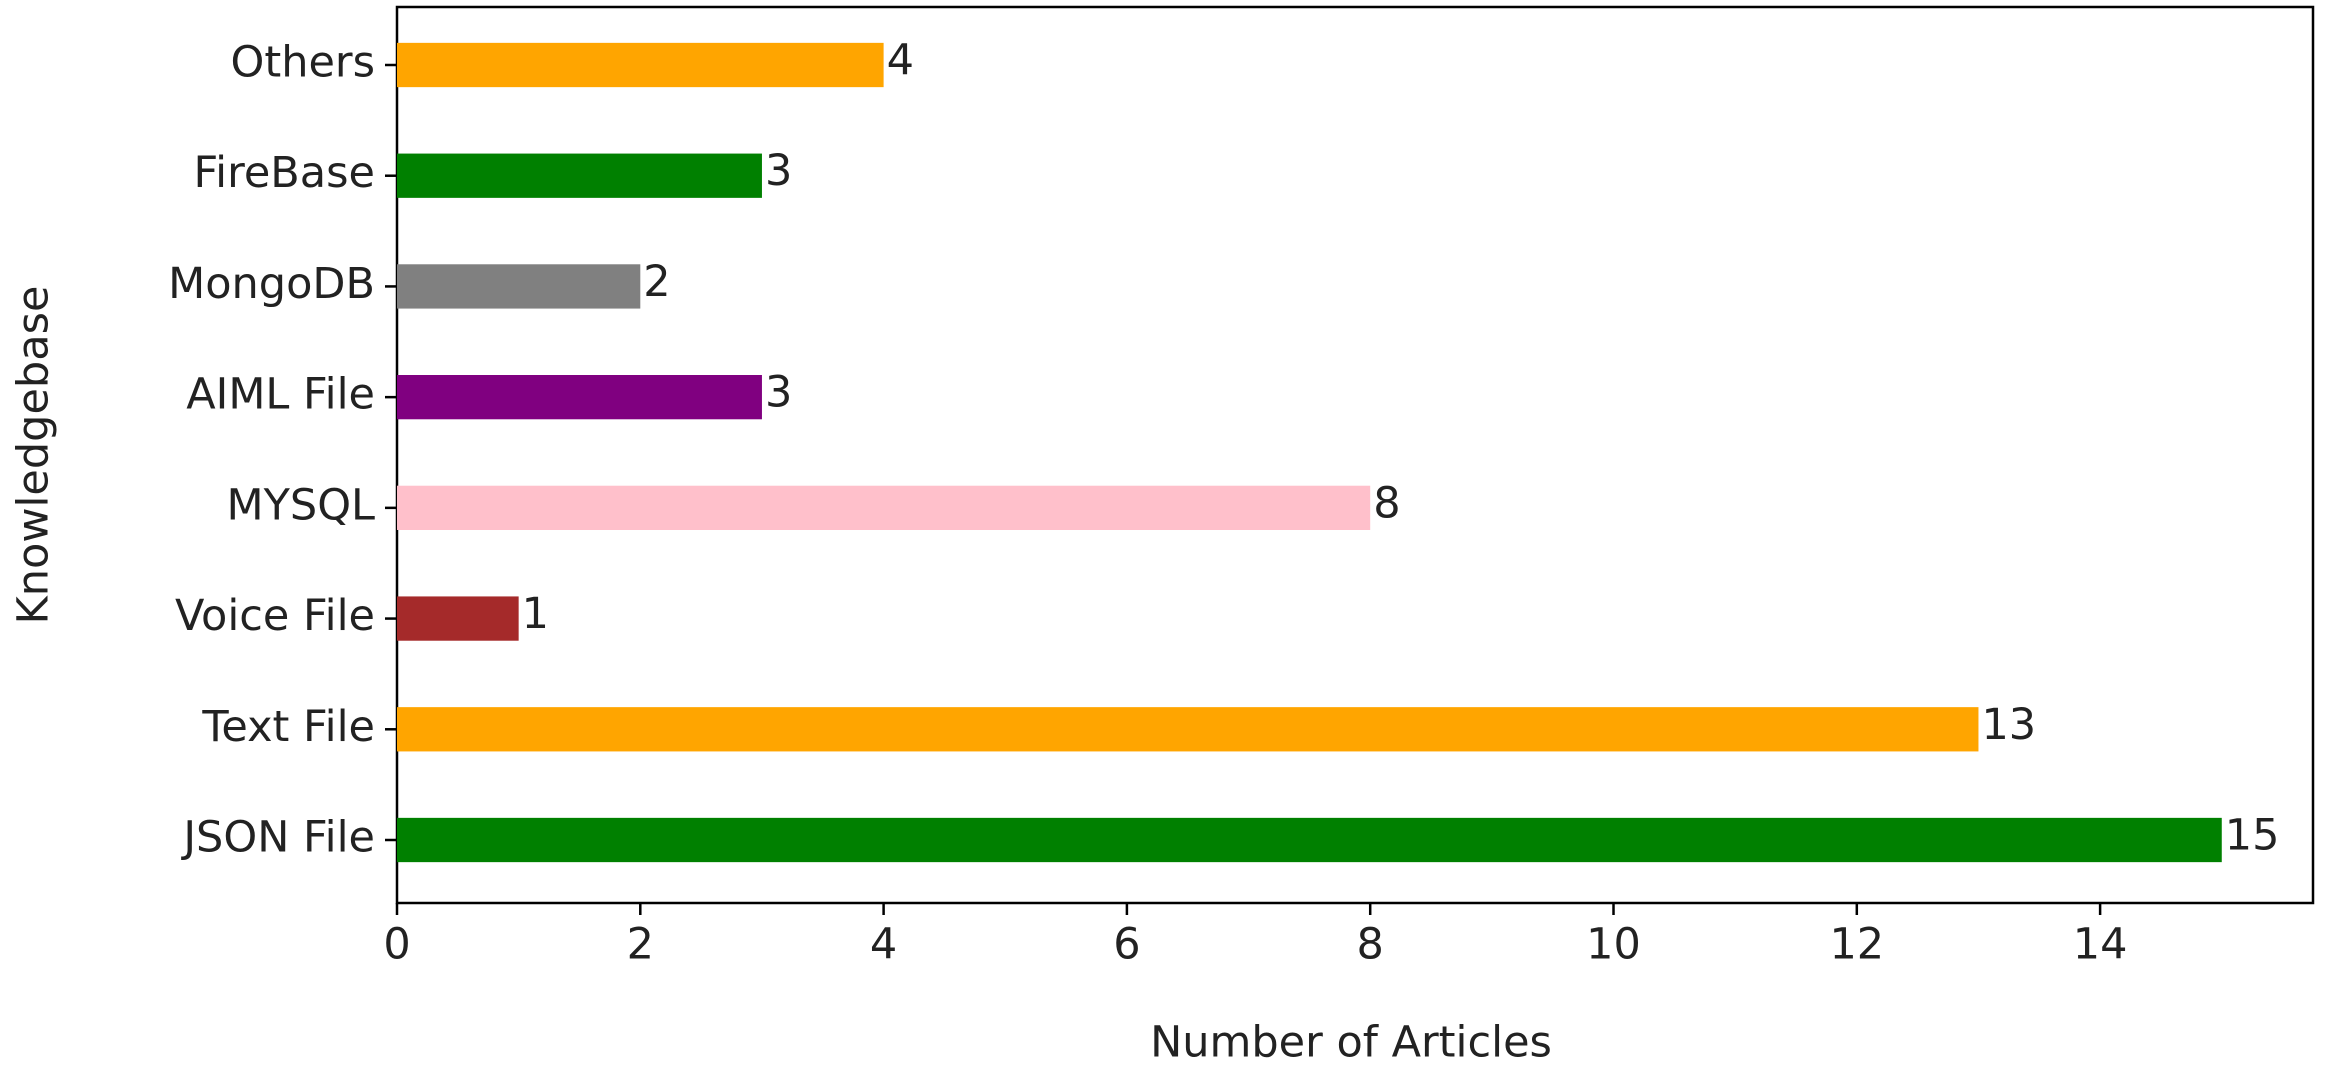  I want to click on value-label: 15, so click(2252, 836).